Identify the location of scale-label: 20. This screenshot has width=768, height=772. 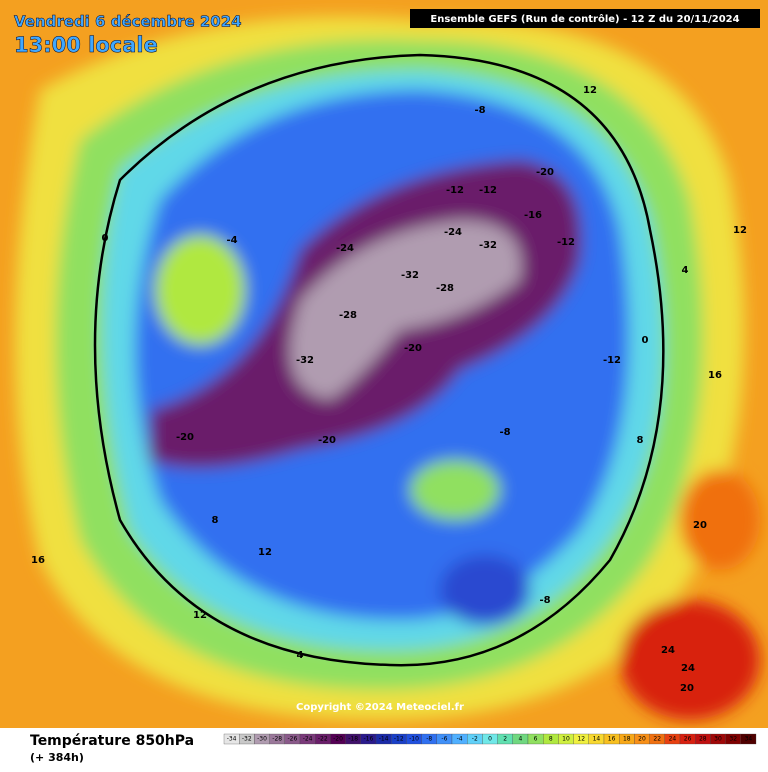
(642, 739).